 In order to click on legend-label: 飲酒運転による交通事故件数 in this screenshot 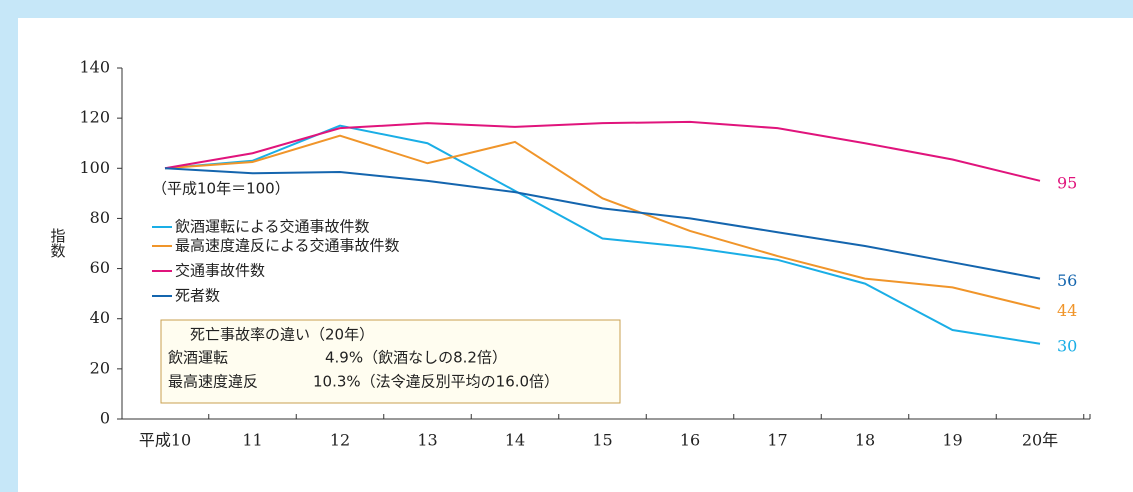, I will do `click(272, 227)`.